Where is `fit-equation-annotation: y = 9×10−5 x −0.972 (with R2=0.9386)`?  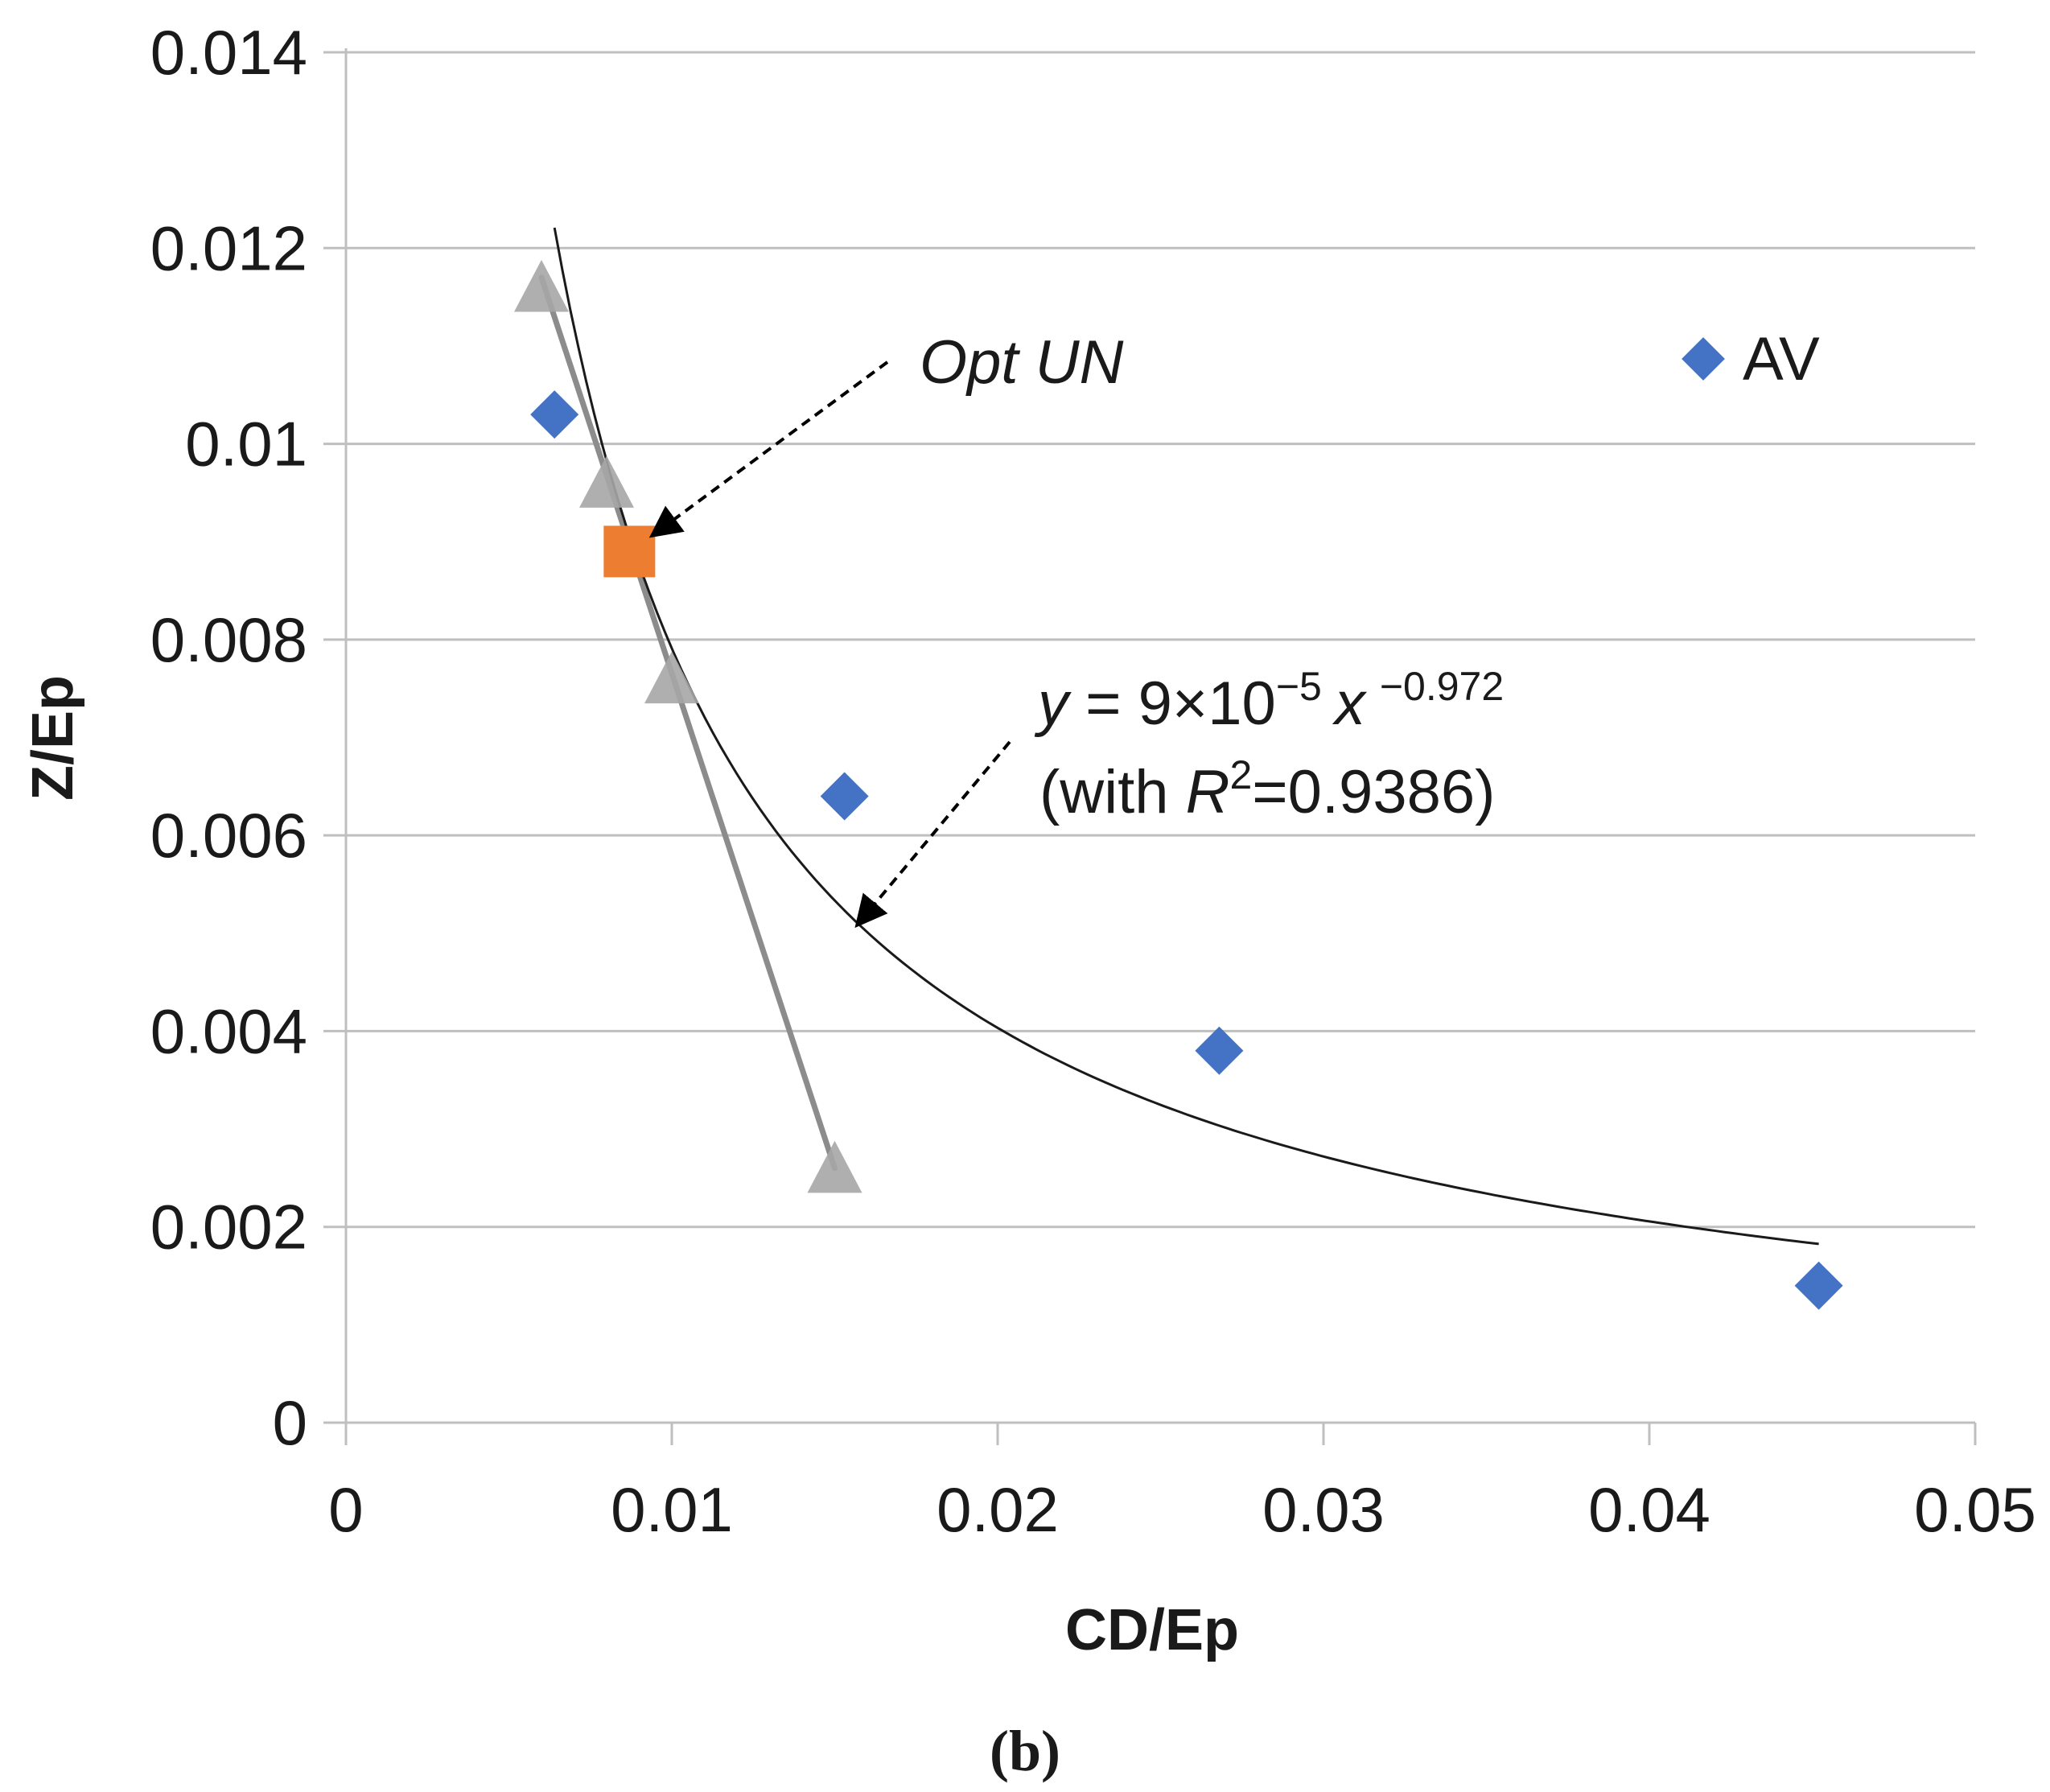
fit-equation-annotation: y = 9×10−5 x −0.972 (with R2=0.9386) is located at coordinates (1179, 796).